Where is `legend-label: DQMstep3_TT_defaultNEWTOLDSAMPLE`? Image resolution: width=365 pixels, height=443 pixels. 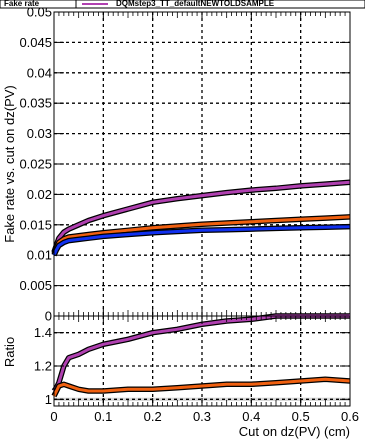
legend-label: DQMstep3_TT_defaultNEWTOLDSAMPLE is located at coordinates (195, 4).